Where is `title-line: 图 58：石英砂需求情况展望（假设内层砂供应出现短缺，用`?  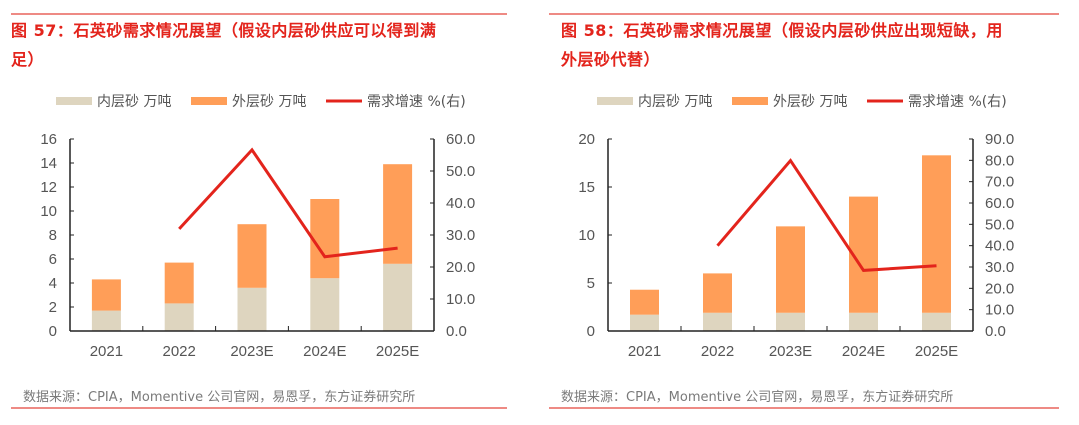 title-line: 图 58：石英砂需求情况展望（假设内层砂供应出现短缺，用 is located at coordinates (782, 30).